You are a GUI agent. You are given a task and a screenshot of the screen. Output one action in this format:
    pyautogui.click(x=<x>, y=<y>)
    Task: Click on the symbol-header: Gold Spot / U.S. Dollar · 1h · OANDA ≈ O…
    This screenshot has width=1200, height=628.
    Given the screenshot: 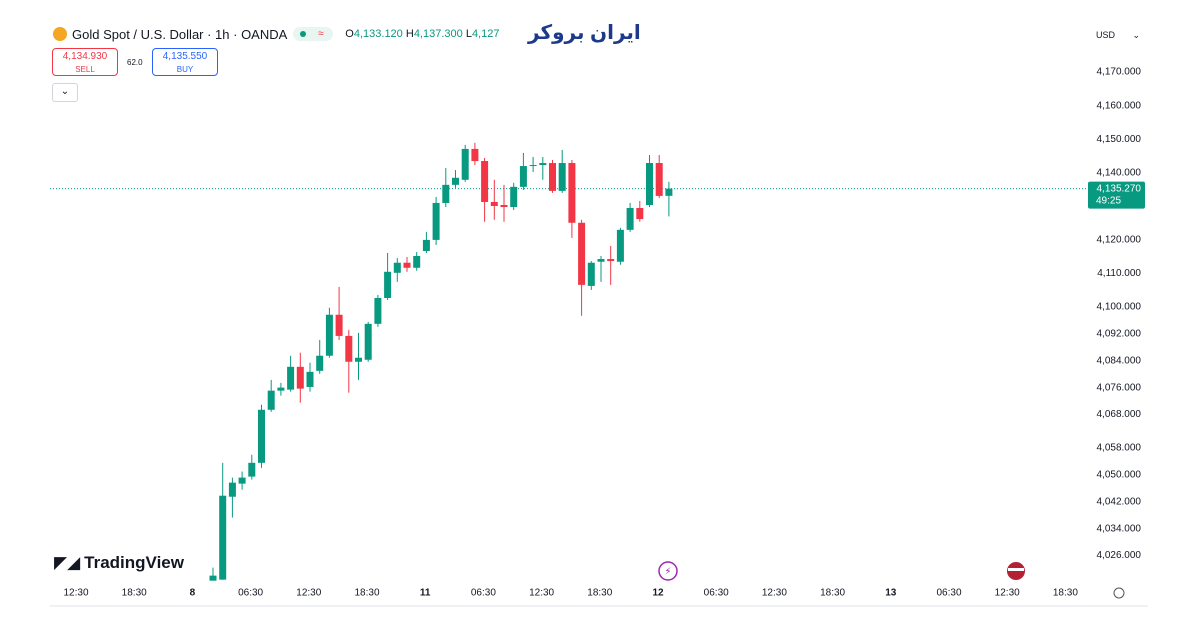 What is the action you would take?
    pyautogui.click(x=275, y=34)
    